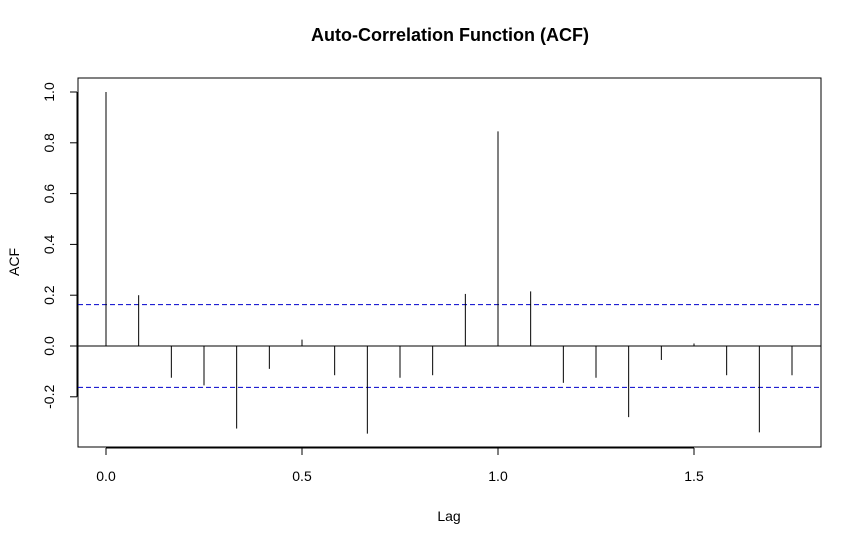  Describe the element at coordinates (498, 476) in the screenshot. I see `x-tick-label: 1.0` at that location.